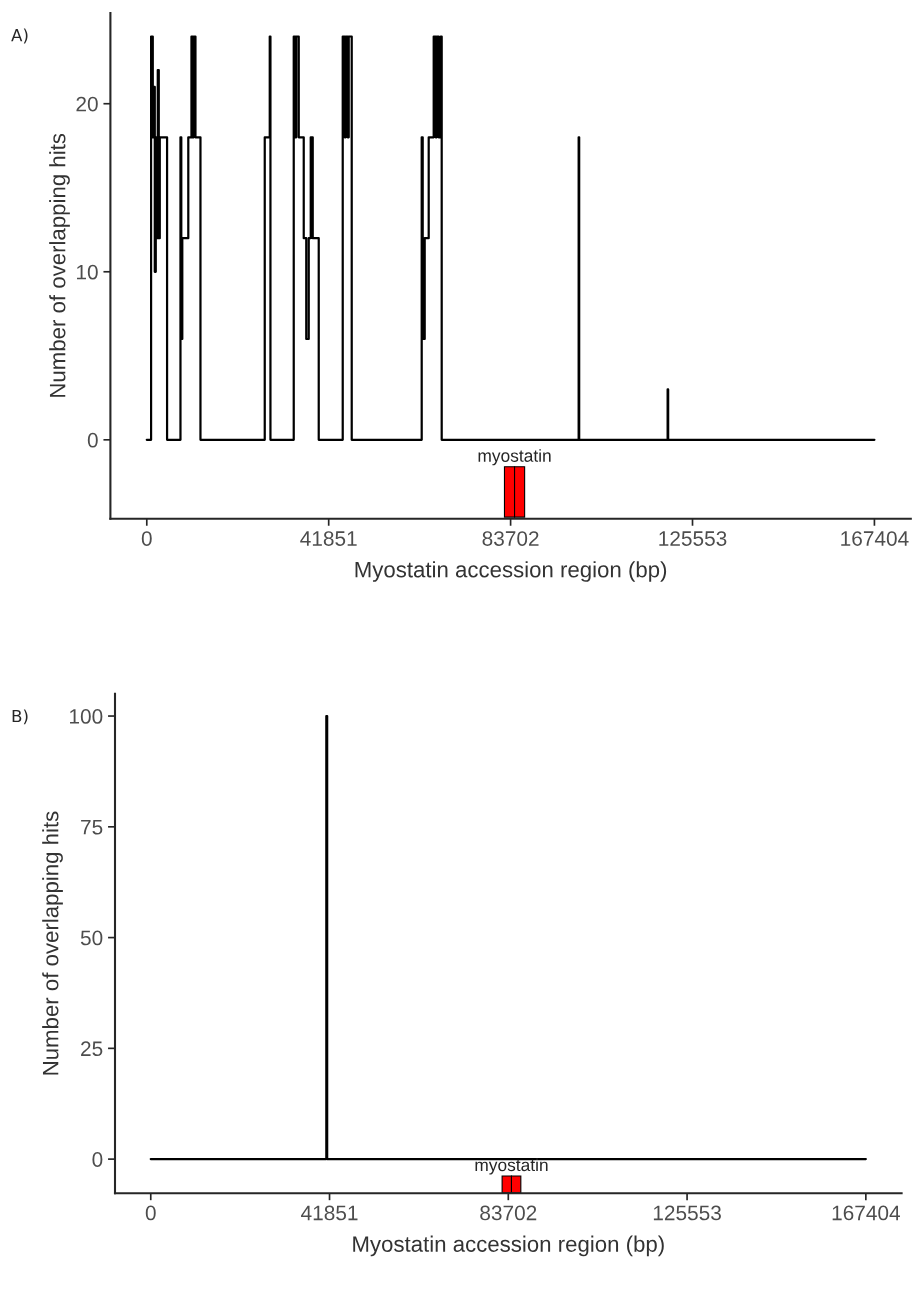 Image resolution: width=920 pixels, height=1297 pixels. Describe the element at coordinates (87, 104) in the screenshot. I see `y-tick-label: 20` at that location.